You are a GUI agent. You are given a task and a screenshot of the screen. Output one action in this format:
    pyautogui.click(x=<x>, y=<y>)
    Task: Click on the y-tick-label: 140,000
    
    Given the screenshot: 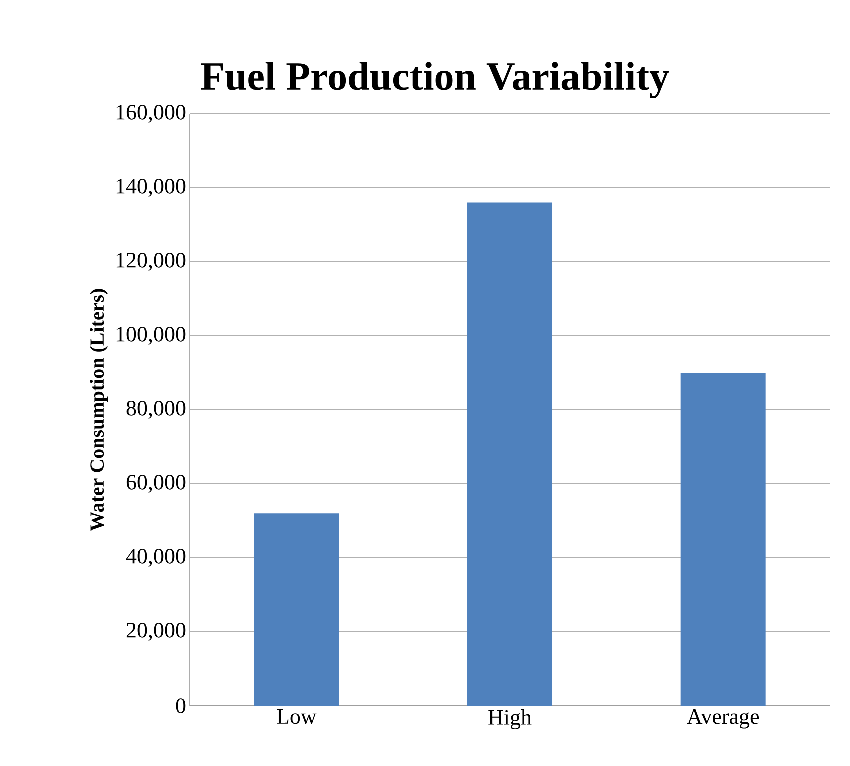 What is the action you would take?
    pyautogui.click(x=151, y=188)
    